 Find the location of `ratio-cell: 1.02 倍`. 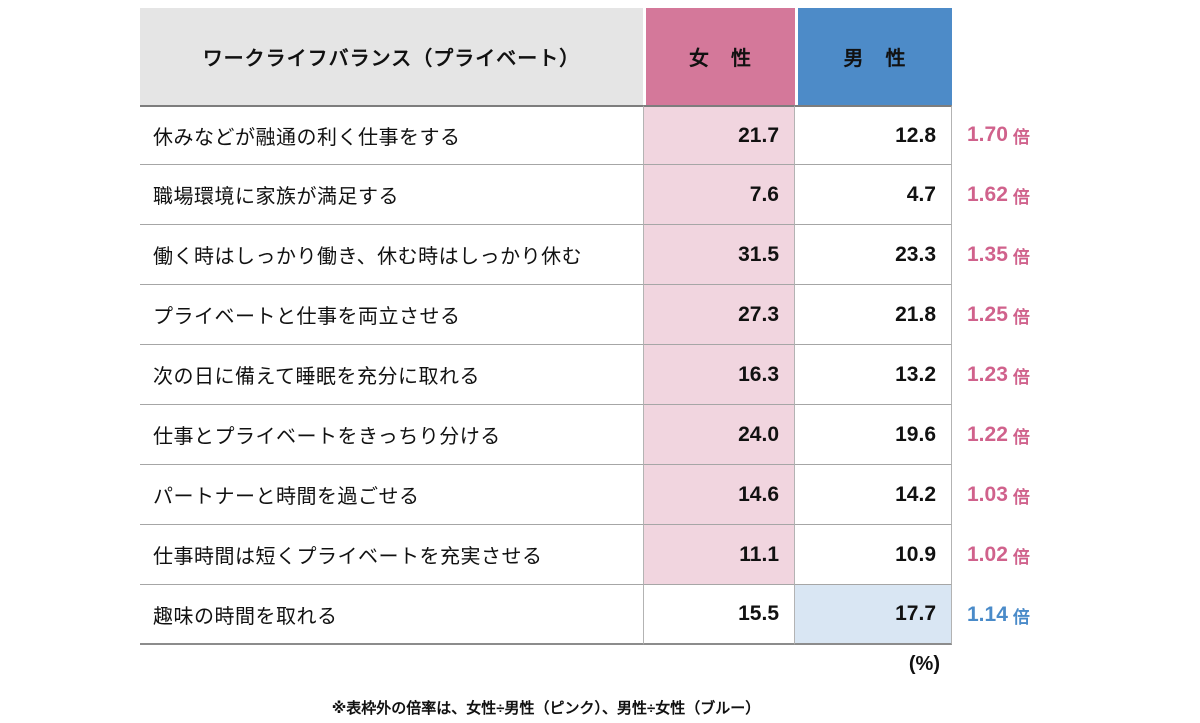

ratio-cell: 1.02 倍 is located at coordinates (1012, 555).